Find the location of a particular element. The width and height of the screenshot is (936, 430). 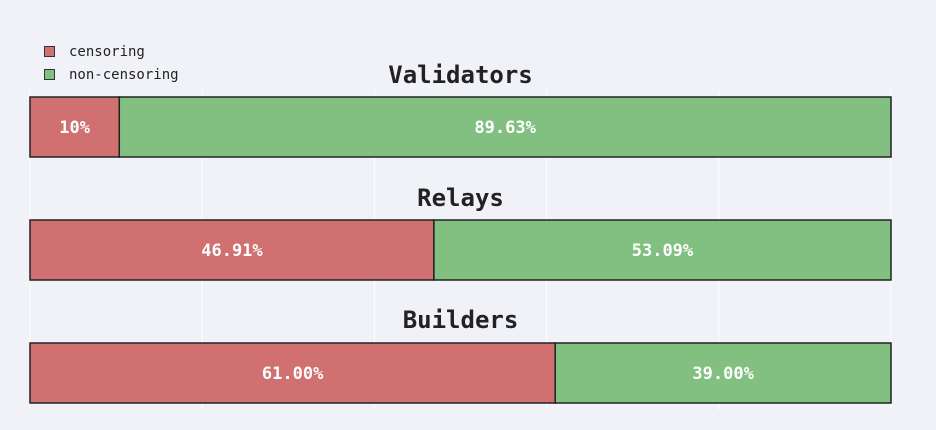

bar-segment-relays-non-censoring is located at coordinates (662, 250).